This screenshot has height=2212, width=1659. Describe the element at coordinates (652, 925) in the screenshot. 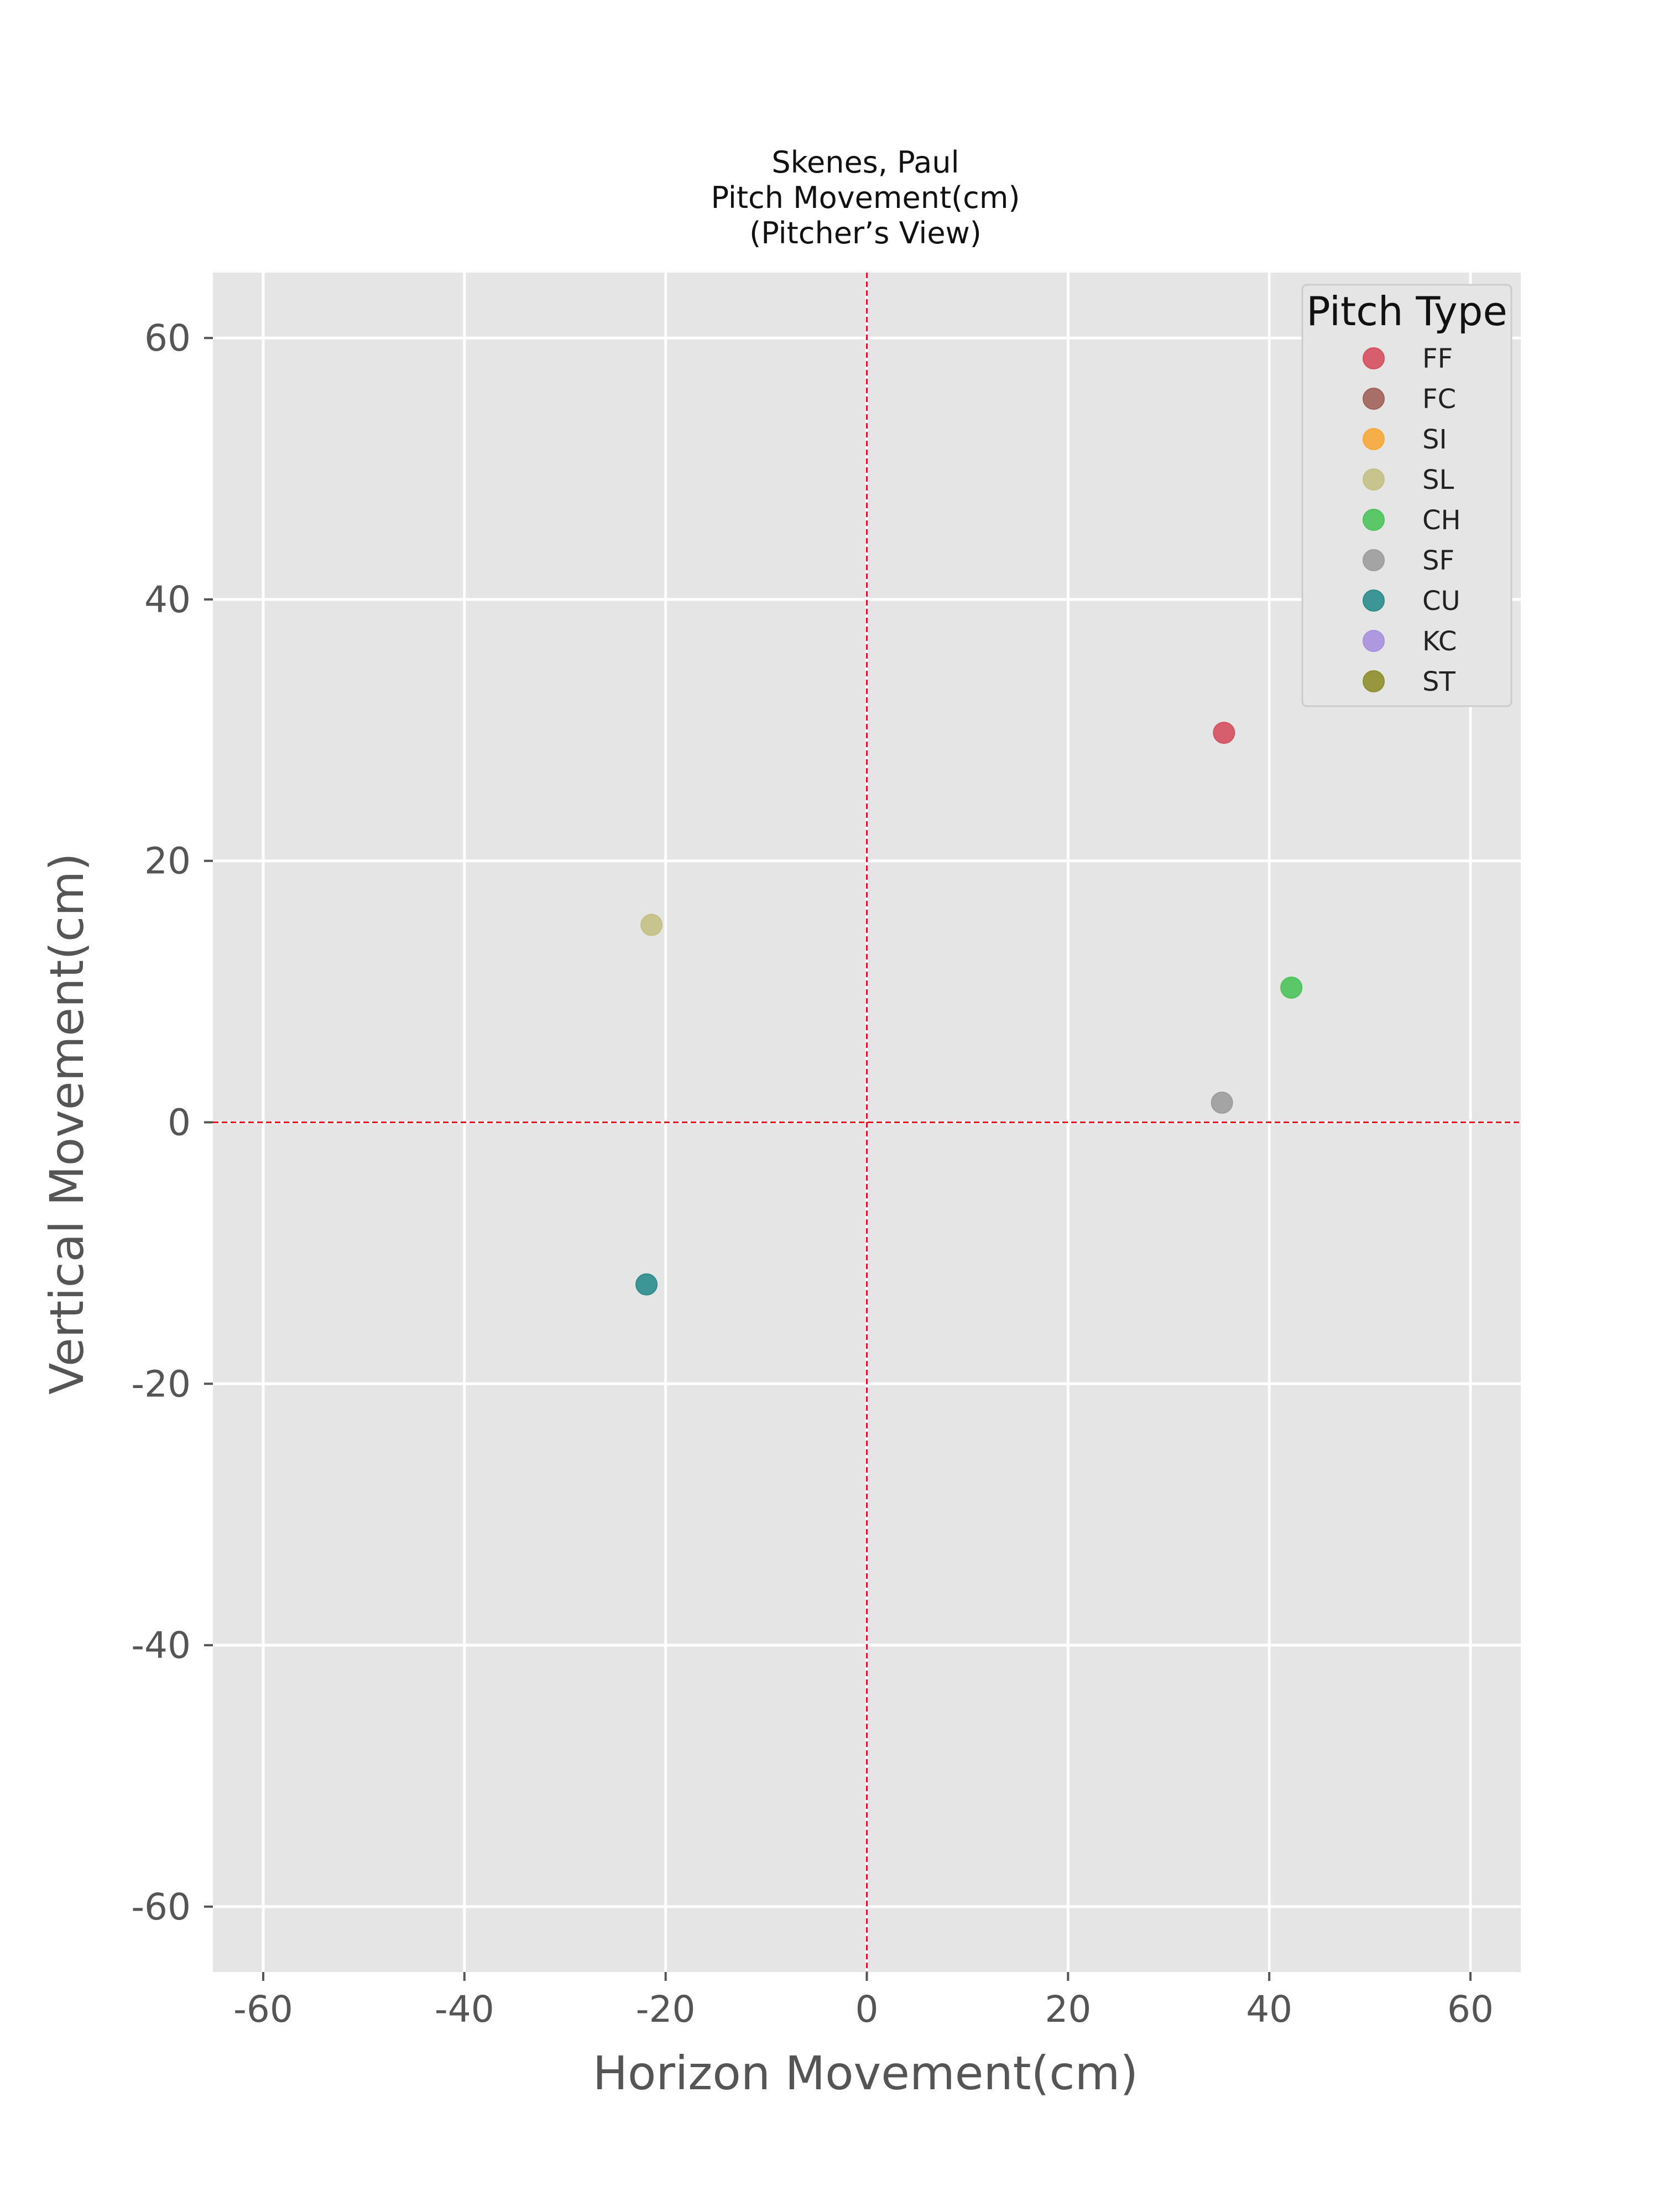

I see `point-sl` at that location.